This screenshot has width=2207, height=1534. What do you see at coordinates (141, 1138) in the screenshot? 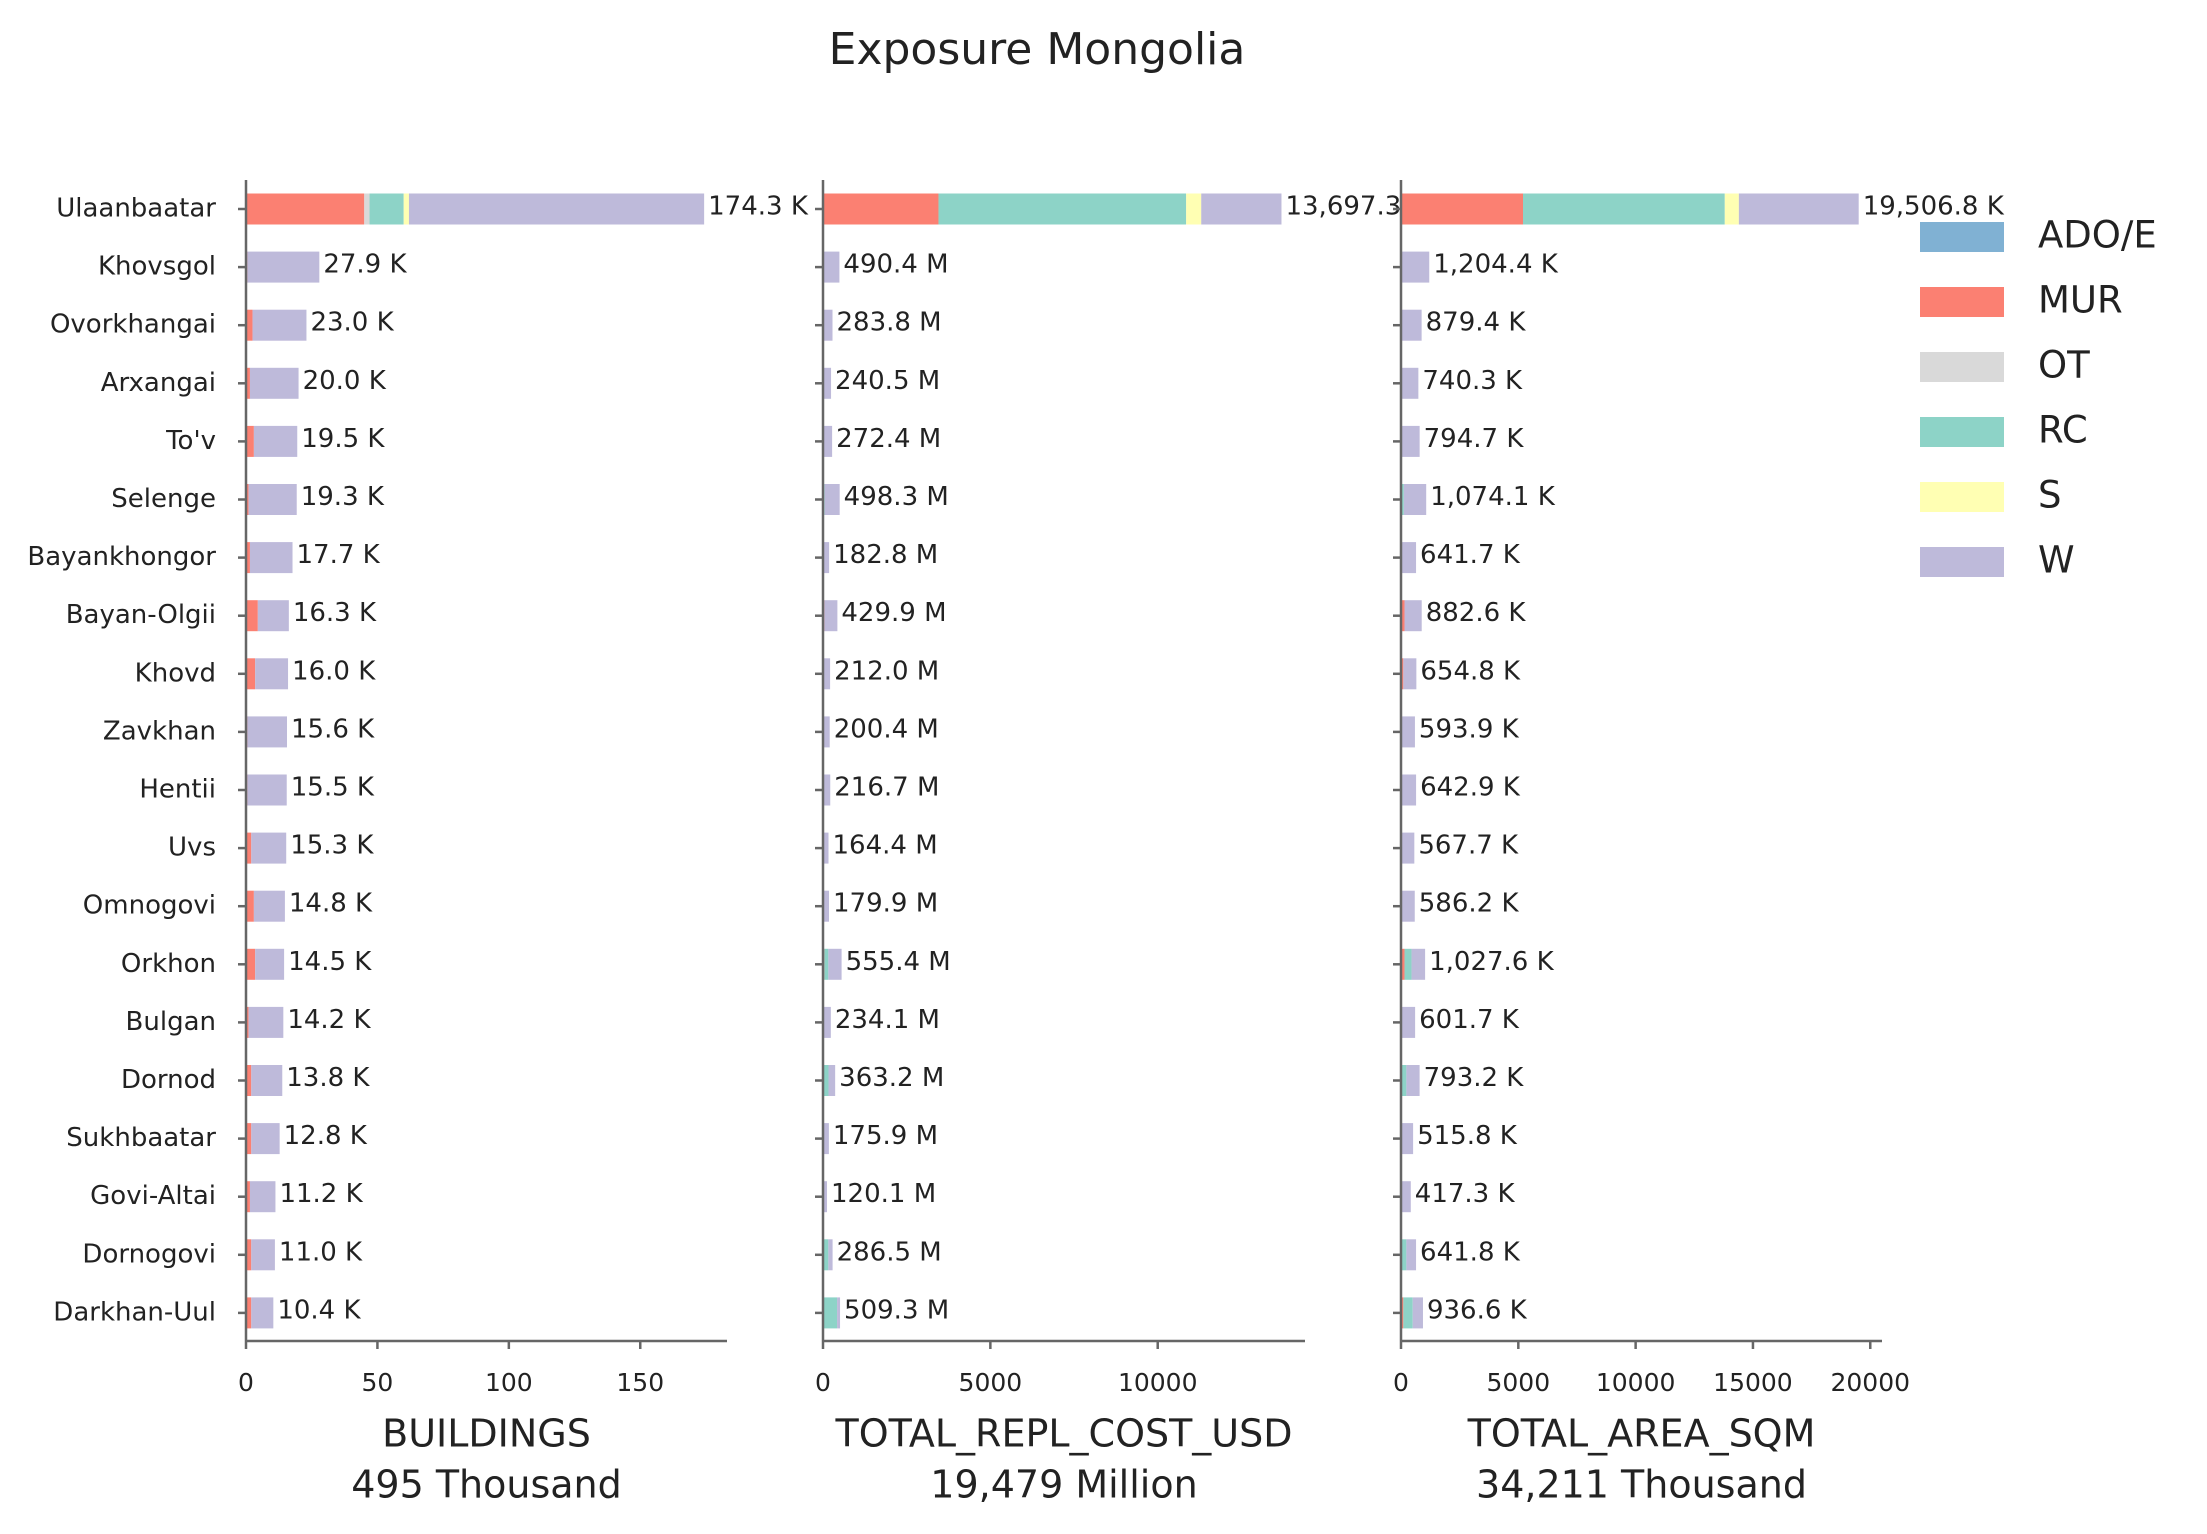
I see `y-tick-label: Sukhbaatar` at bounding box center [141, 1138].